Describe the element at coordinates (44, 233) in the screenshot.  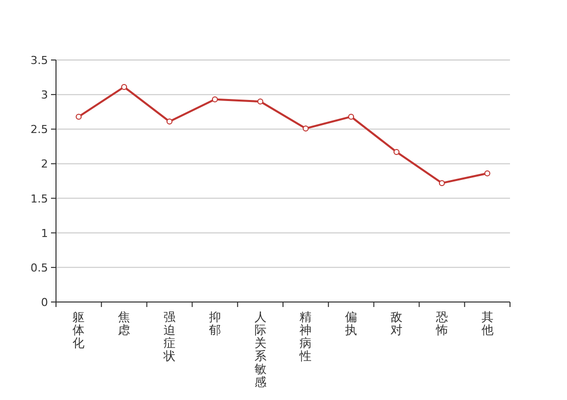
I see `y-tick-label: 1` at that location.